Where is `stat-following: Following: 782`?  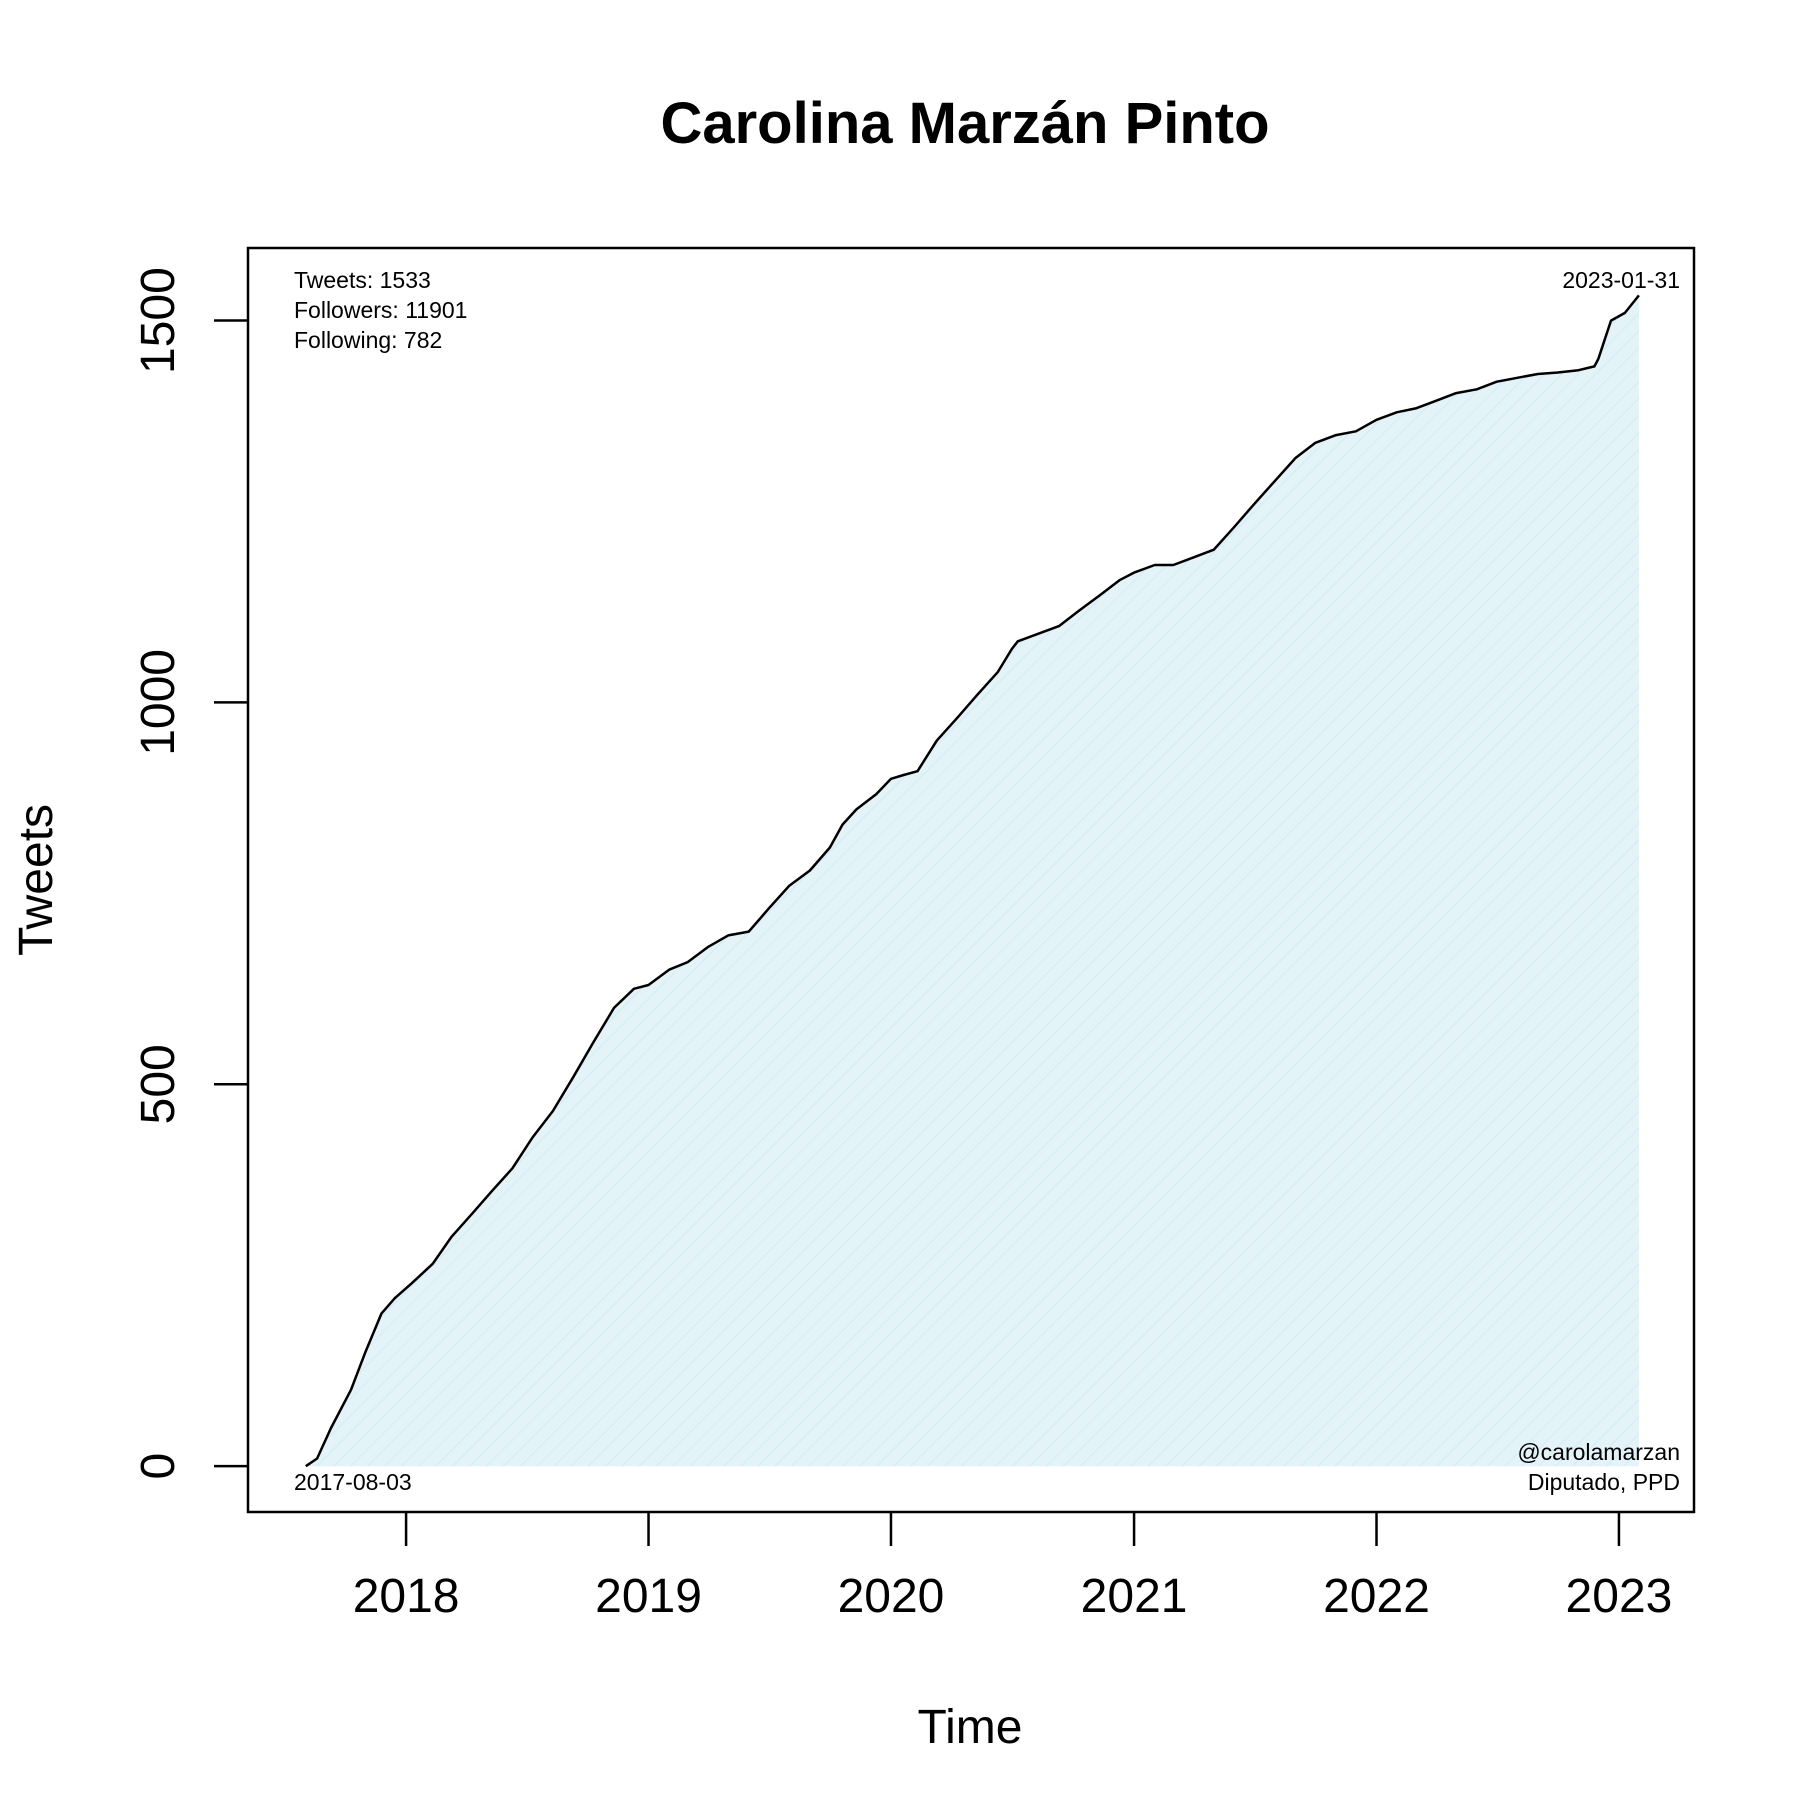
stat-following: Following: 782 is located at coordinates (368, 340).